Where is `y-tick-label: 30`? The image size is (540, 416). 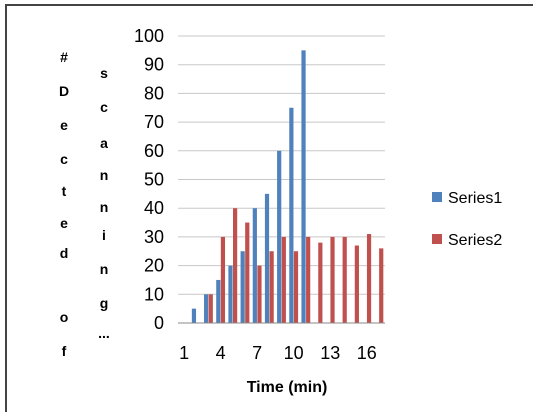 y-tick-label: 30 is located at coordinates (154, 237).